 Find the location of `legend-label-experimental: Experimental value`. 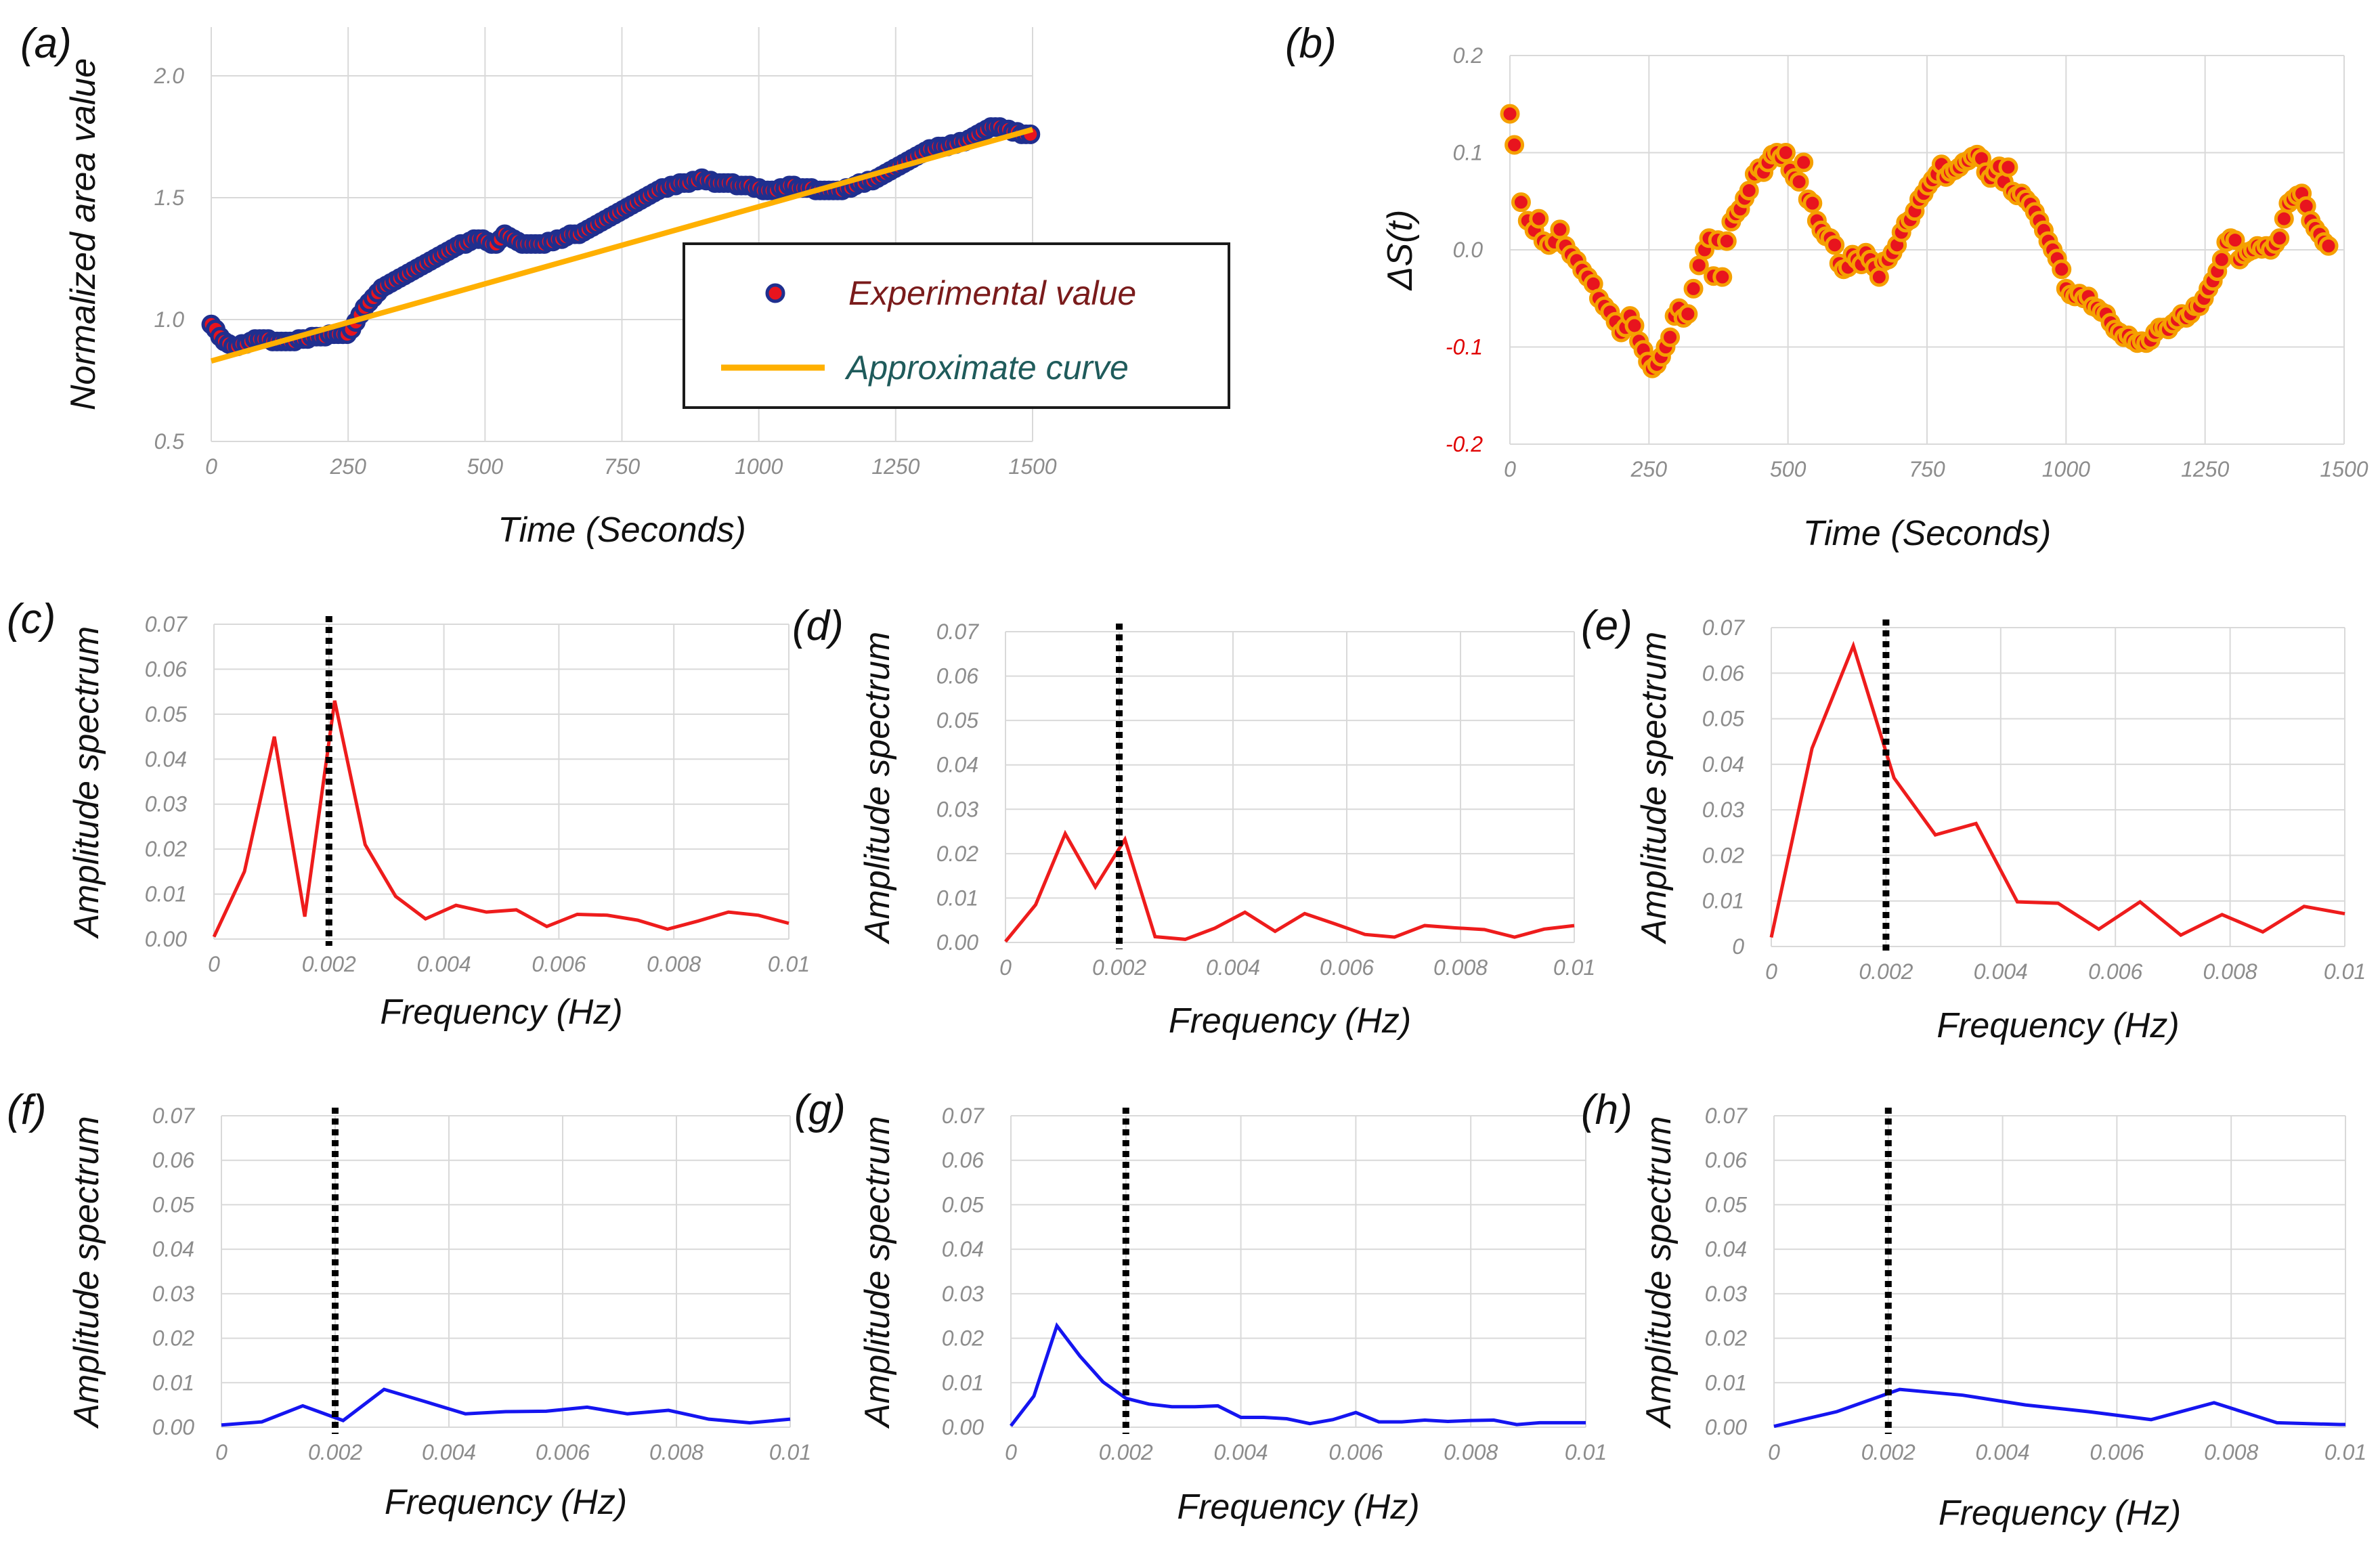

legend-label-experimental: Experimental value is located at coordinates (992, 293).